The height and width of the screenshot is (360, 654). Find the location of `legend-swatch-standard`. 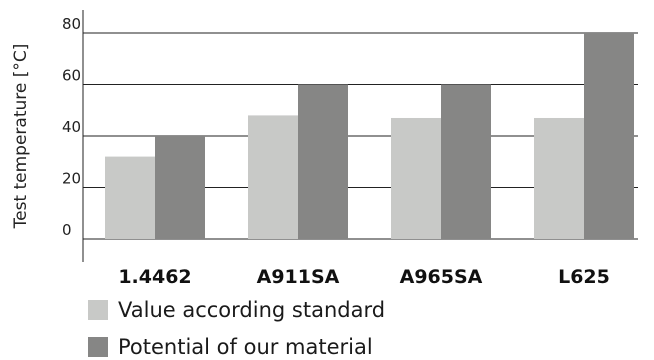

legend-swatch-standard is located at coordinates (98, 310).